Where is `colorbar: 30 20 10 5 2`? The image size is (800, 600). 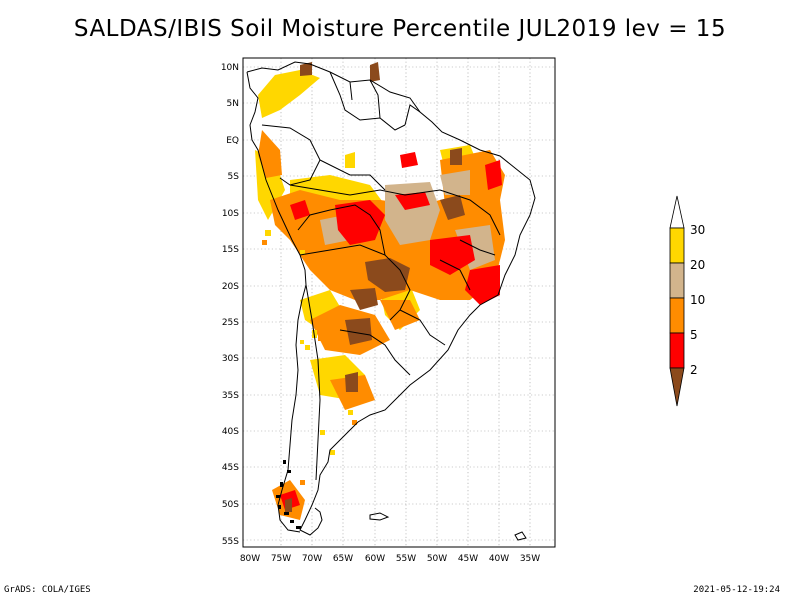 colorbar: 30 20 10 5 2 is located at coordinates (687, 301).